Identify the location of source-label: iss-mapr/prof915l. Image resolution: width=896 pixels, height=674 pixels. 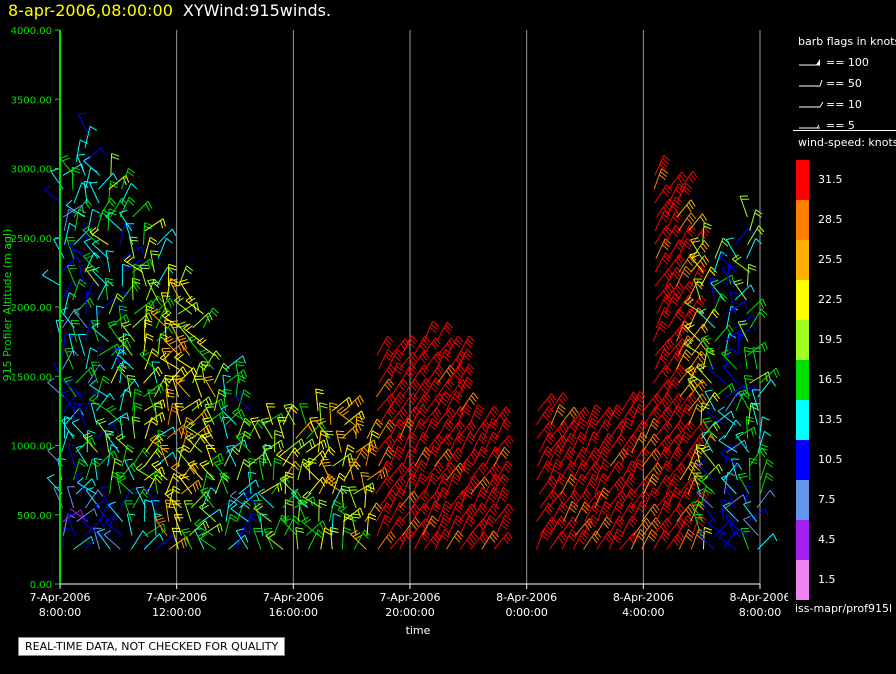
(844, 608).